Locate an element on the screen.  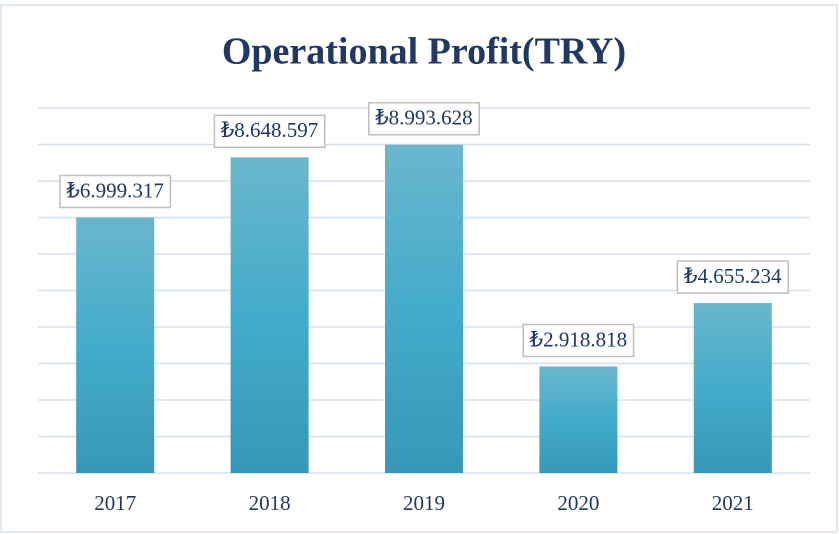
x-tick-label: 2018 is located at coordinates (270, 503).